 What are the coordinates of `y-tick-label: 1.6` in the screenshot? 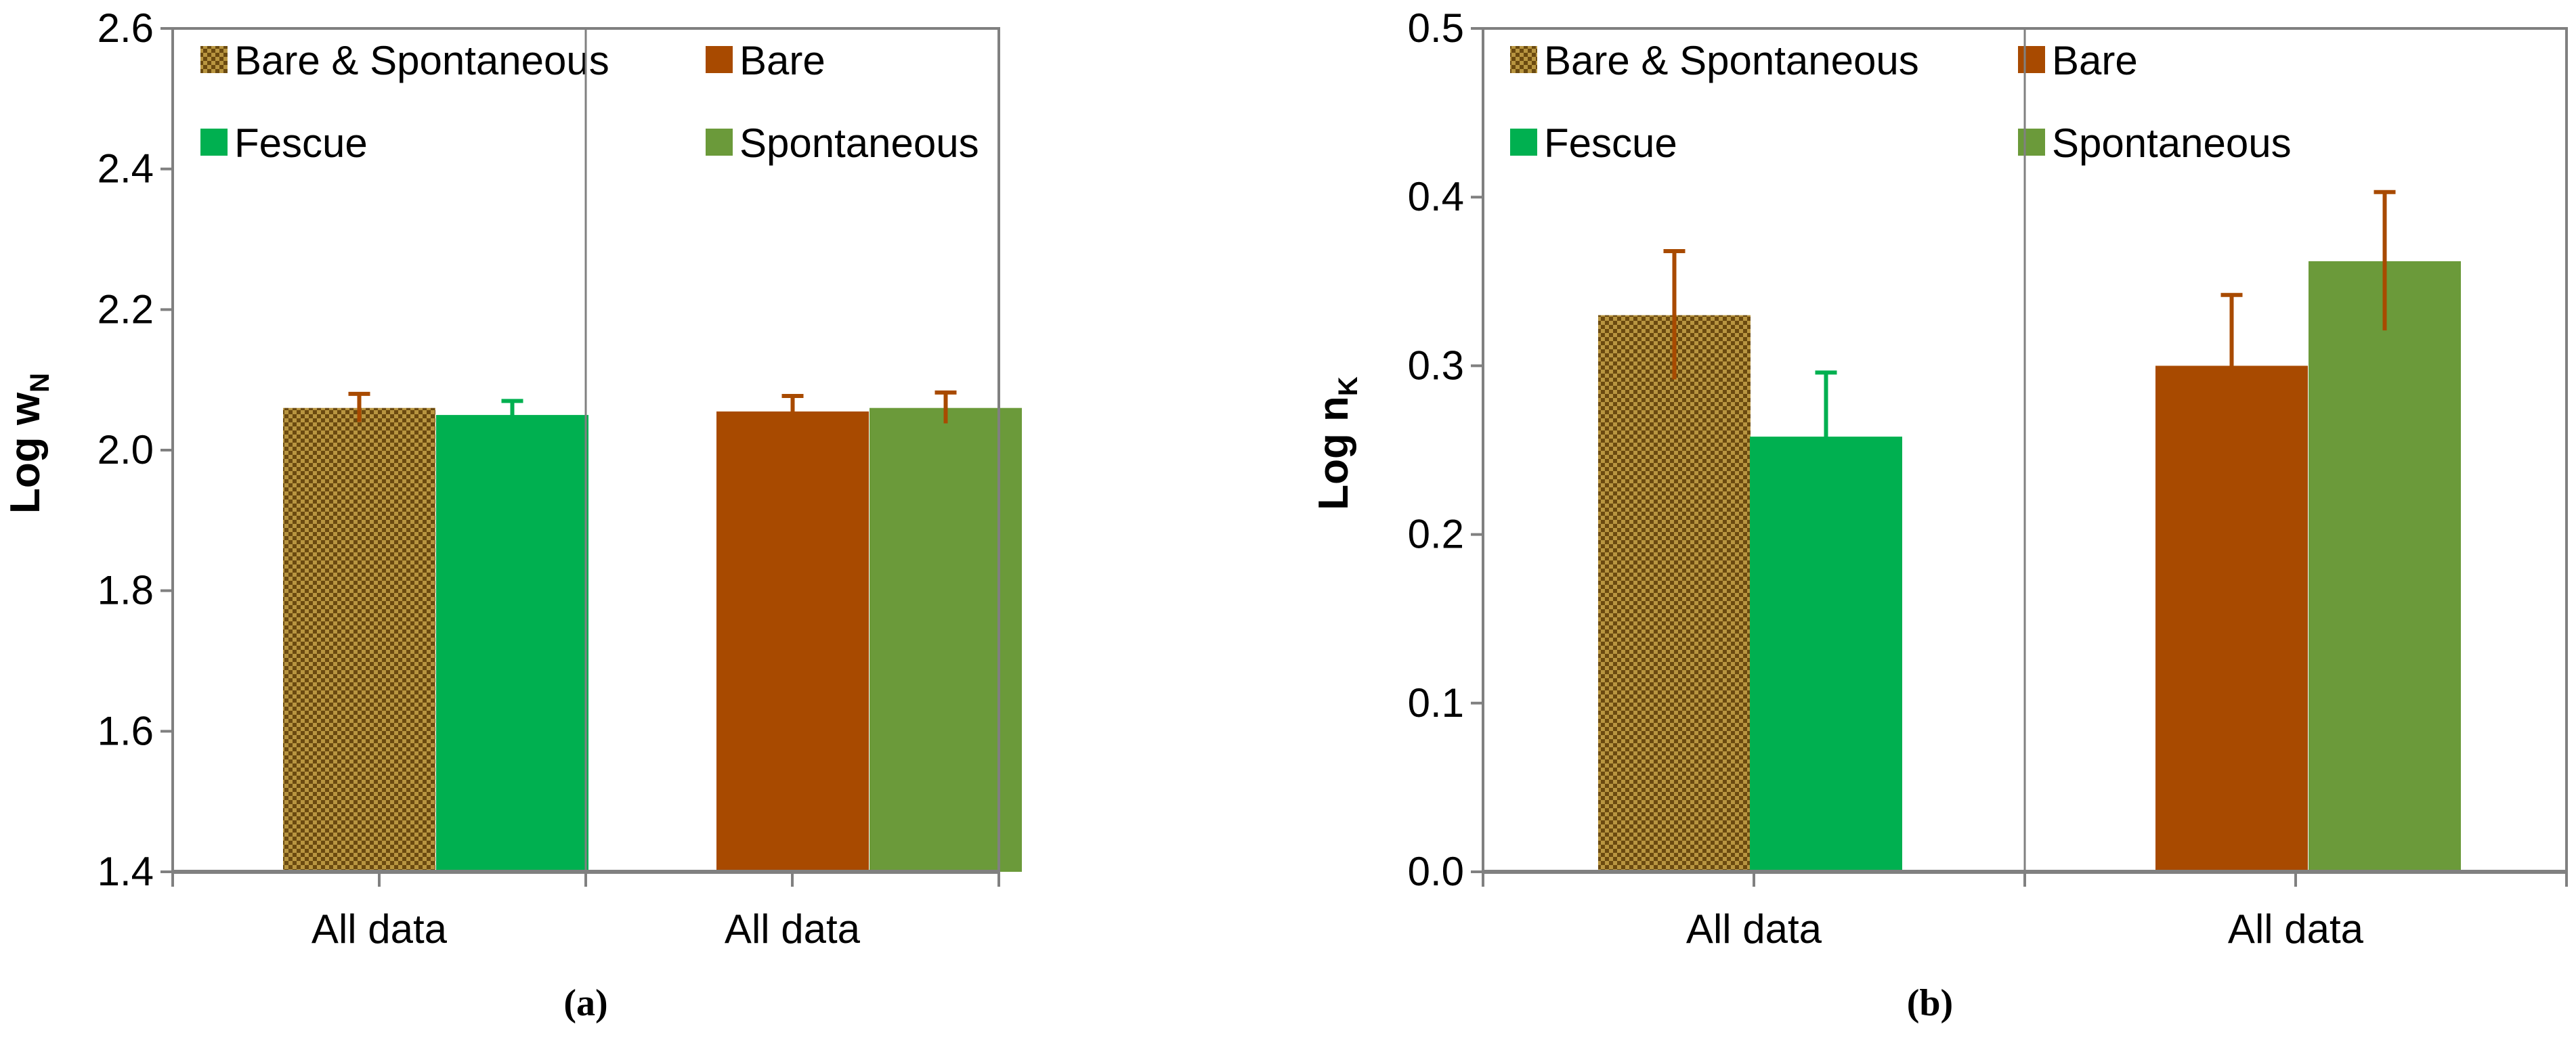 It's located at (126, 731).